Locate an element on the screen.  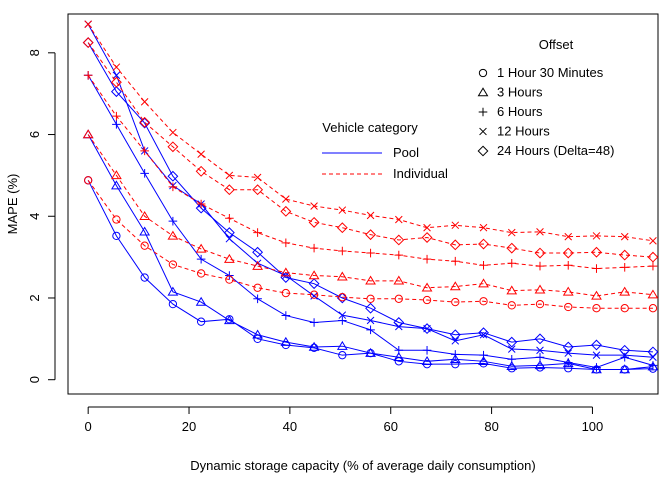
y-tick-label: 4 is located at coordinates (34, 216).